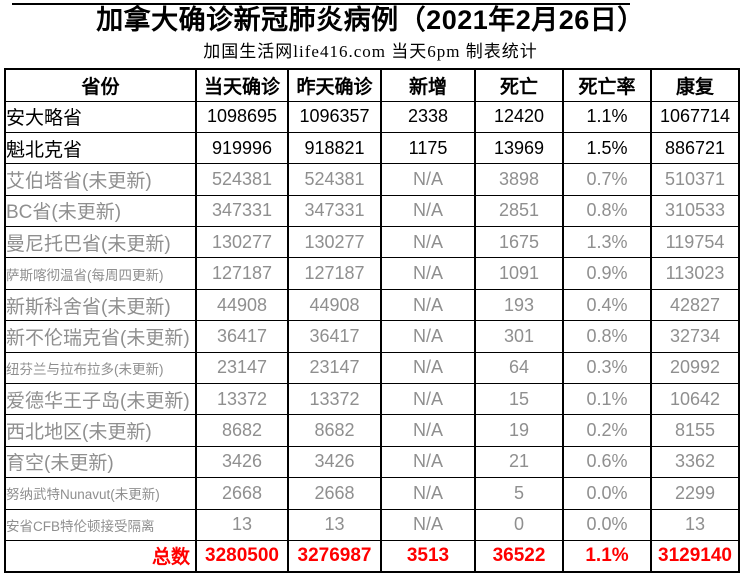 Image resolution: width=741 pixels, height=583 pixels. Describe the element at coordinates (370, 51) in the screenshot. I see `page-subtitle: 加国生活网life416.com 当天6pm 制表统计` at that location.